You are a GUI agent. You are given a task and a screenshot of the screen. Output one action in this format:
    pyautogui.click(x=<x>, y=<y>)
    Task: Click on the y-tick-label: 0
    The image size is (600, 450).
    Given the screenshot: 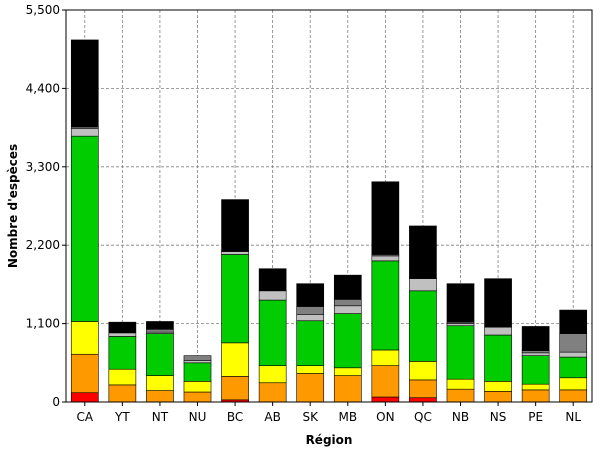 What is the action you would take?
    pyautogui.click(x=56, y=402)
    